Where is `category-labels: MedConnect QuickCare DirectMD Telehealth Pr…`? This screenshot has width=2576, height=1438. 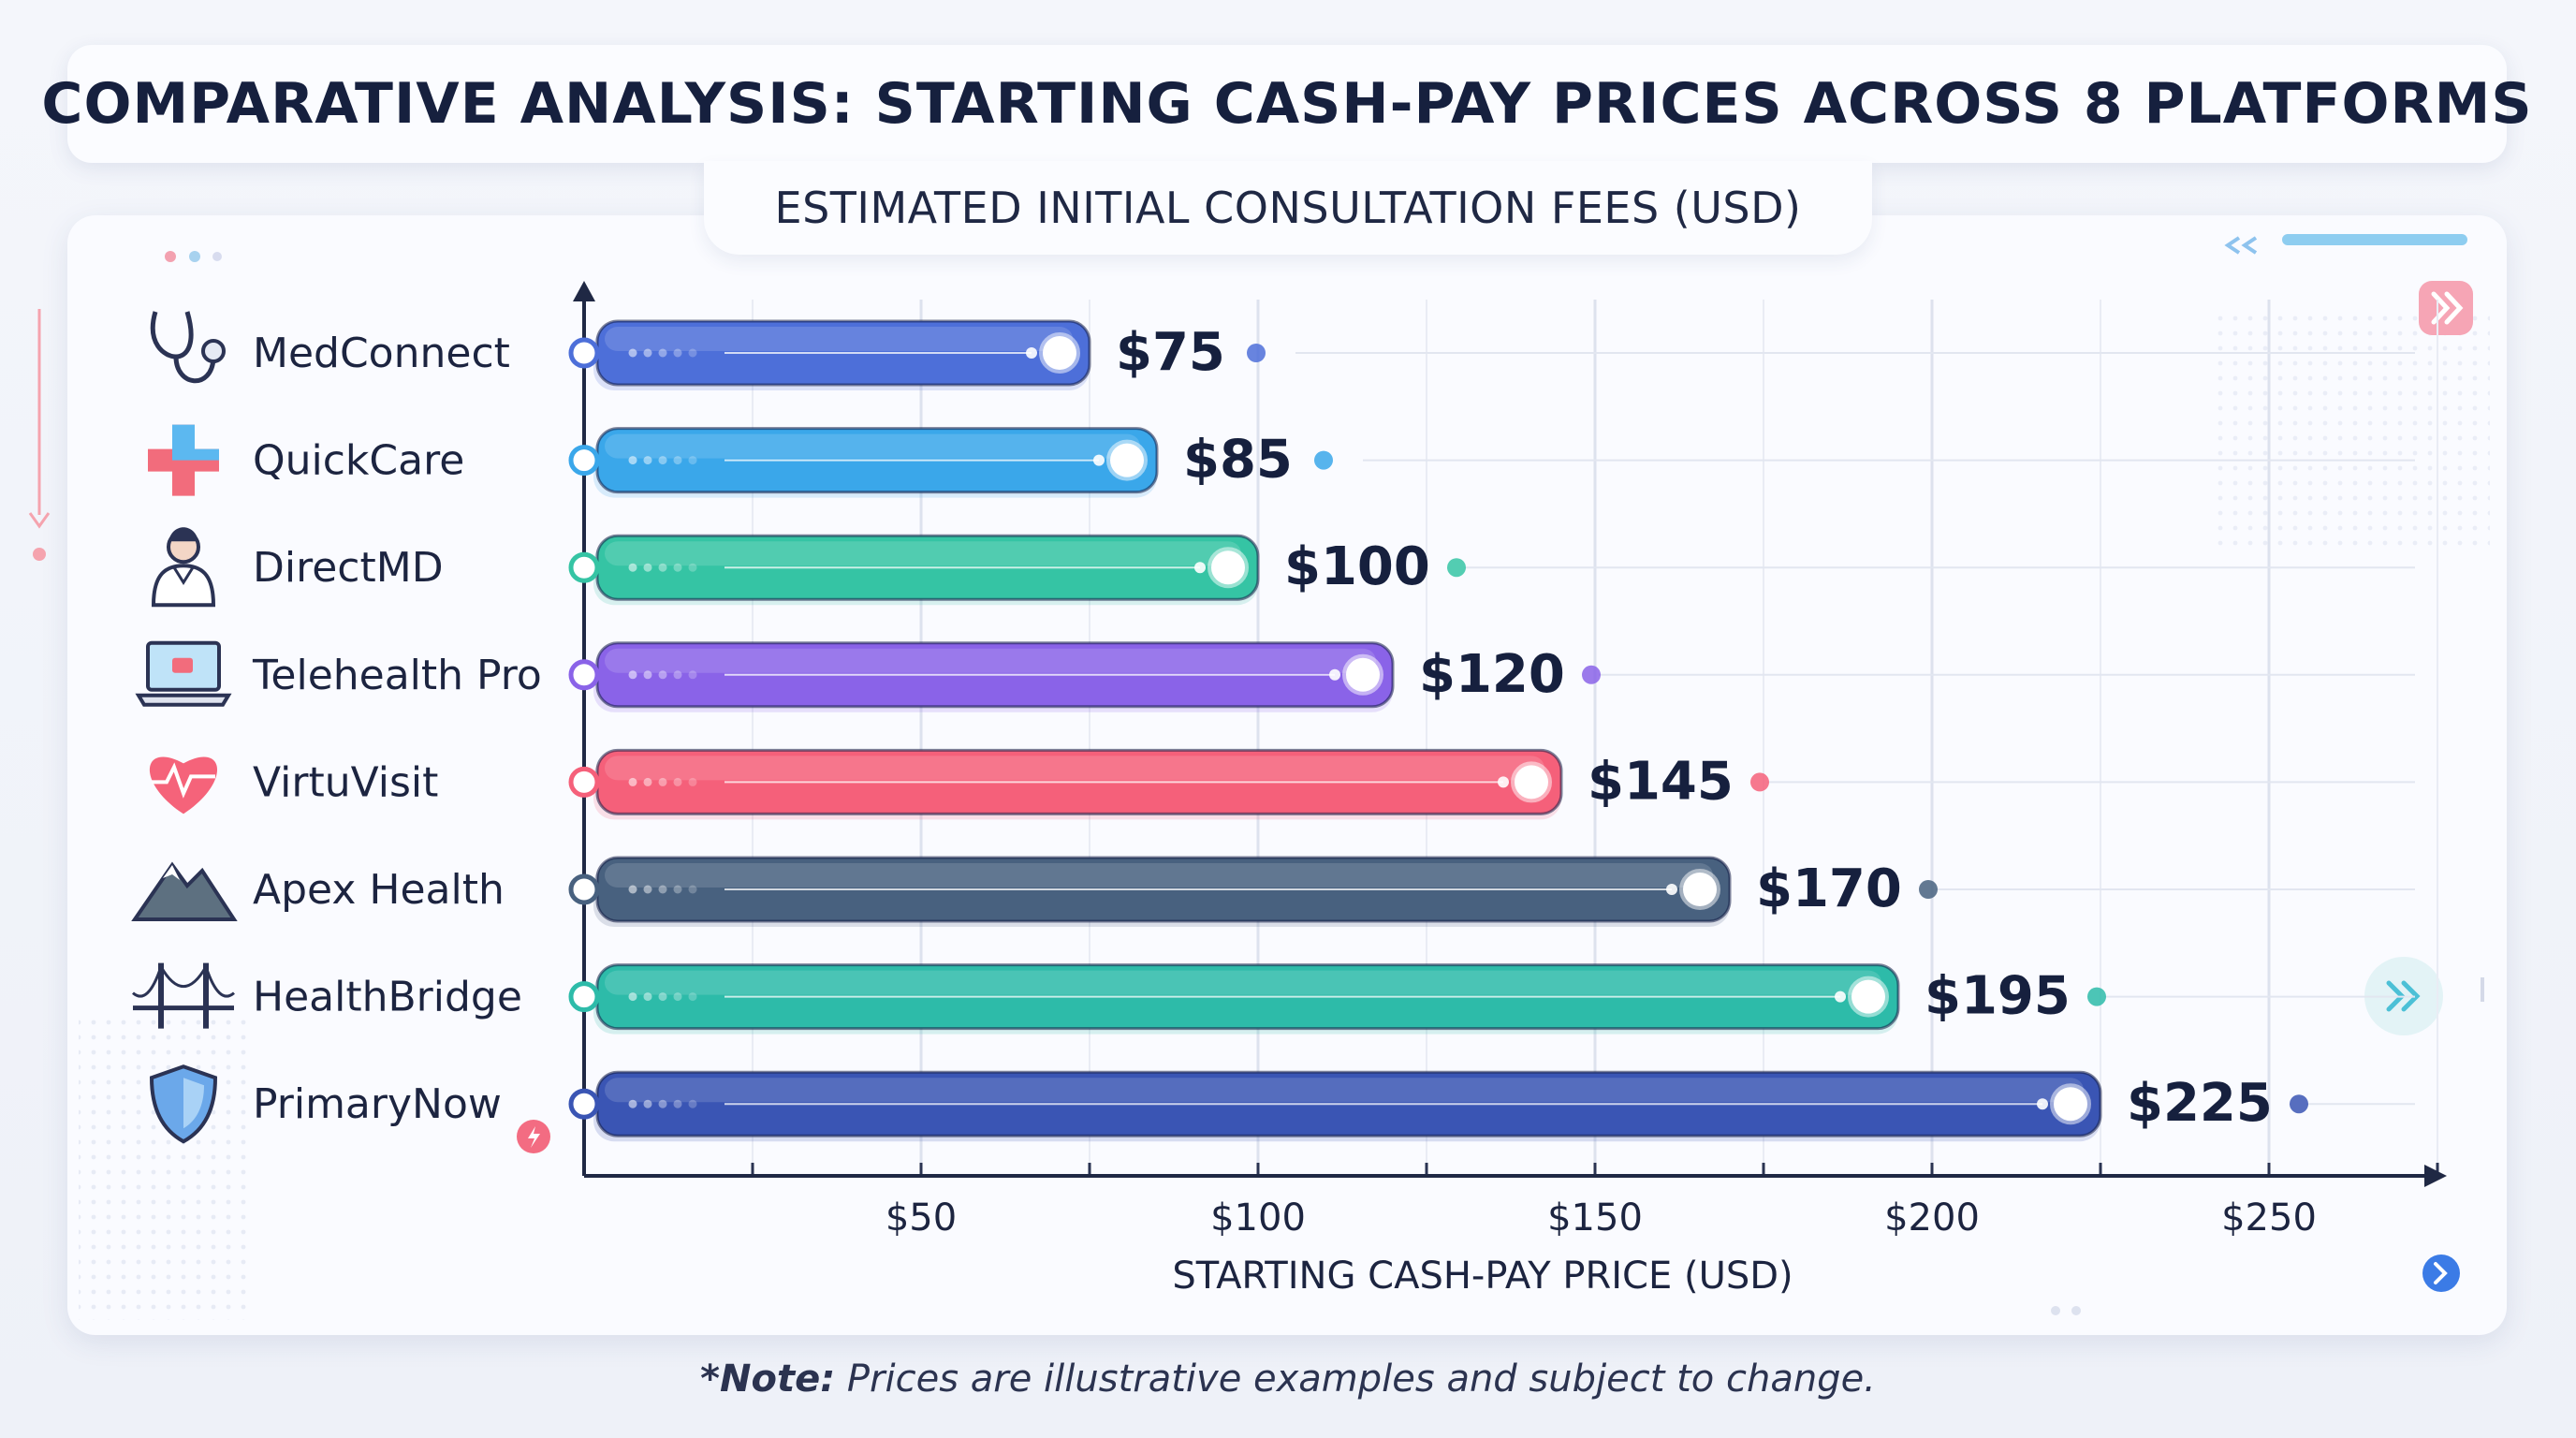 category-labels: MedConnect QuickCare DirectMD Telehealth Pr… is located at coordinates (336, 727).